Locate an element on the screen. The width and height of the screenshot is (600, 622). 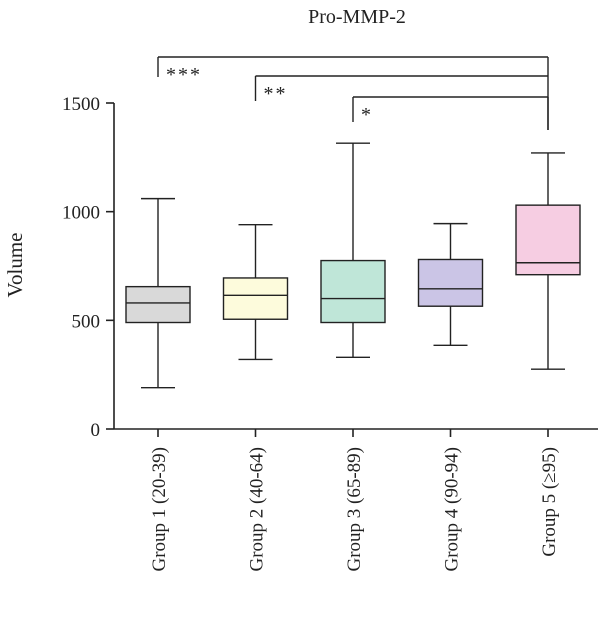
y-axis-label: Volume is located at coordinates (15, 265).